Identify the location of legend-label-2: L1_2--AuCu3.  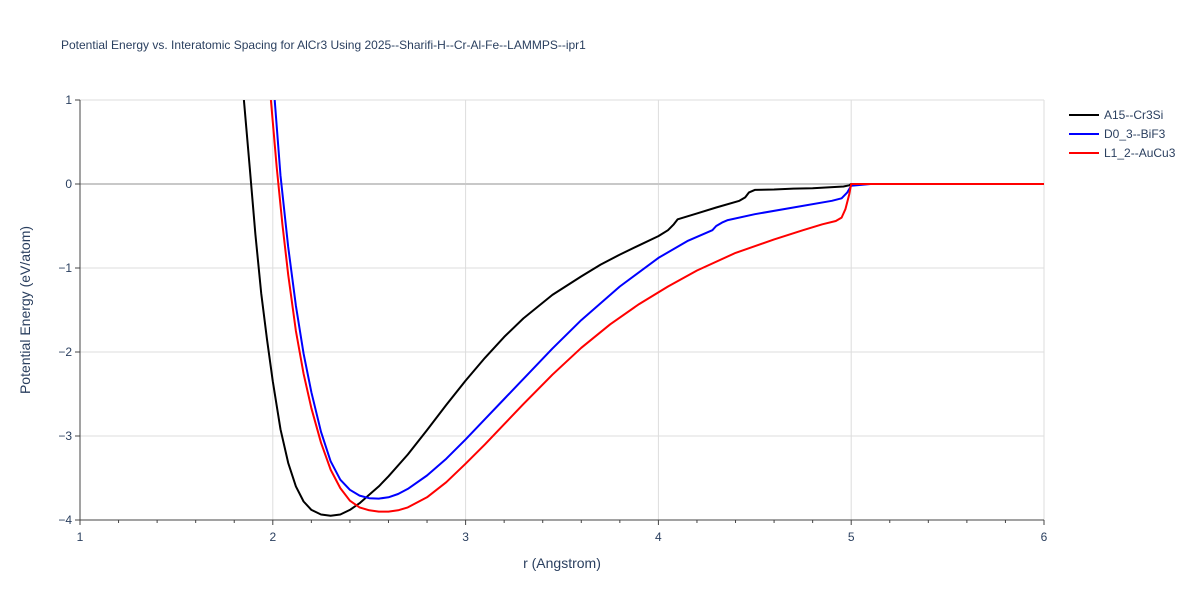
(1140, 153).